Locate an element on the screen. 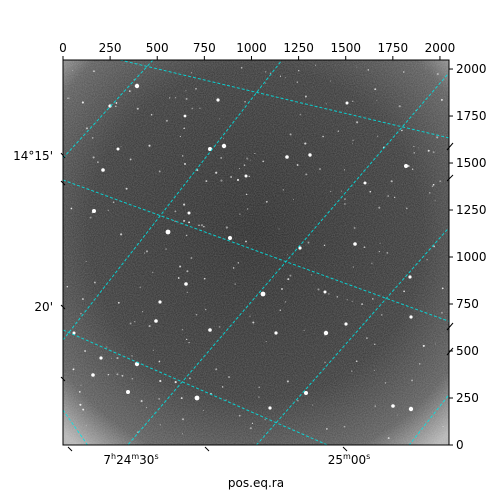 This screenshot has width=500, height=500. dec-tick-label-20: 20' is located at coordinates (43, 307).